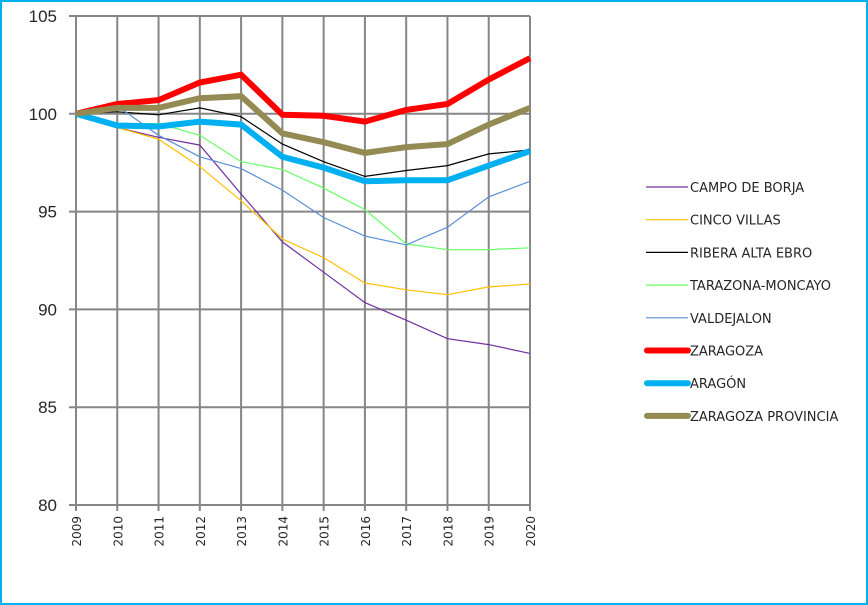 This screenshot has width=868, height=605. Describe the element at coordinates (43, 261) in the screenshot. I see `y-axis-ticks: 80 85 90 95 100 105` at that location.